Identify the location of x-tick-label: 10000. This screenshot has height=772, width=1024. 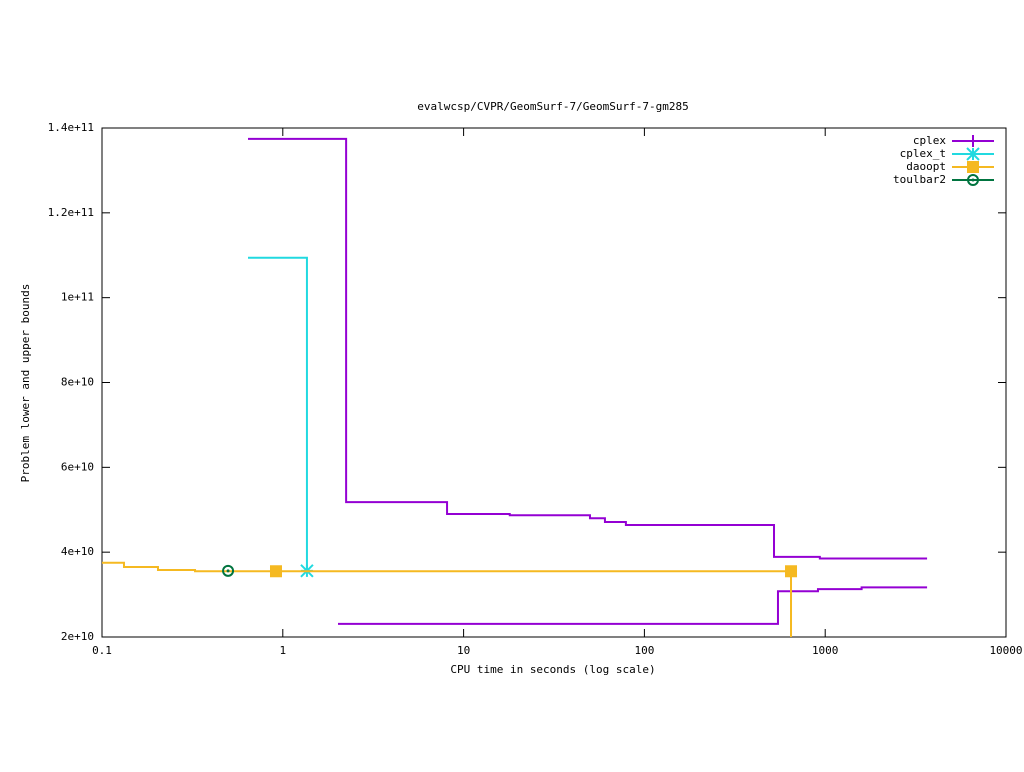
(1005, 650).